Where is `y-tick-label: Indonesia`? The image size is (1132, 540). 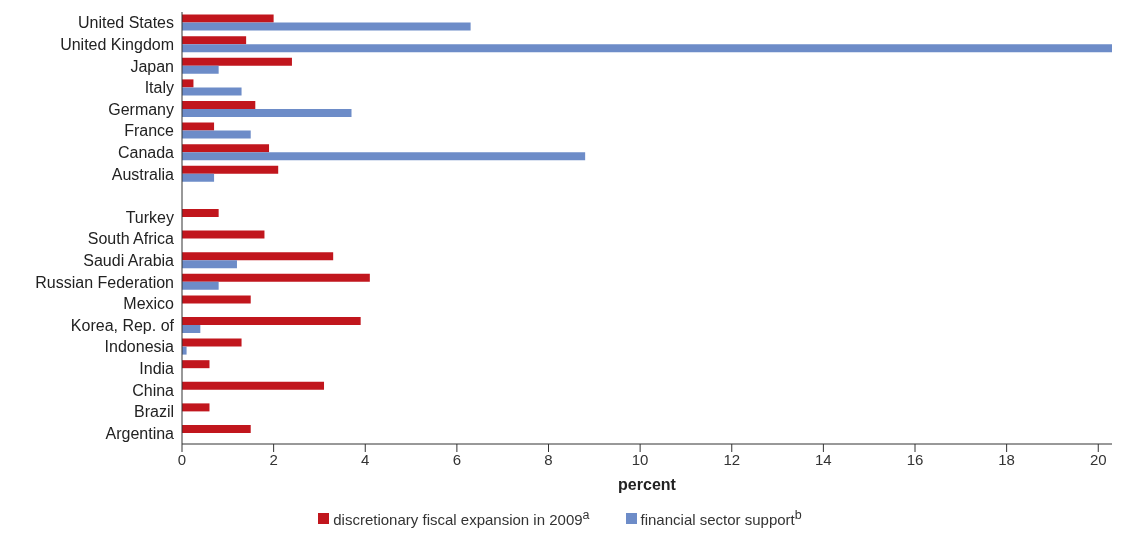 y-tick-label: Indonesia is located at coordinates (139, 347).